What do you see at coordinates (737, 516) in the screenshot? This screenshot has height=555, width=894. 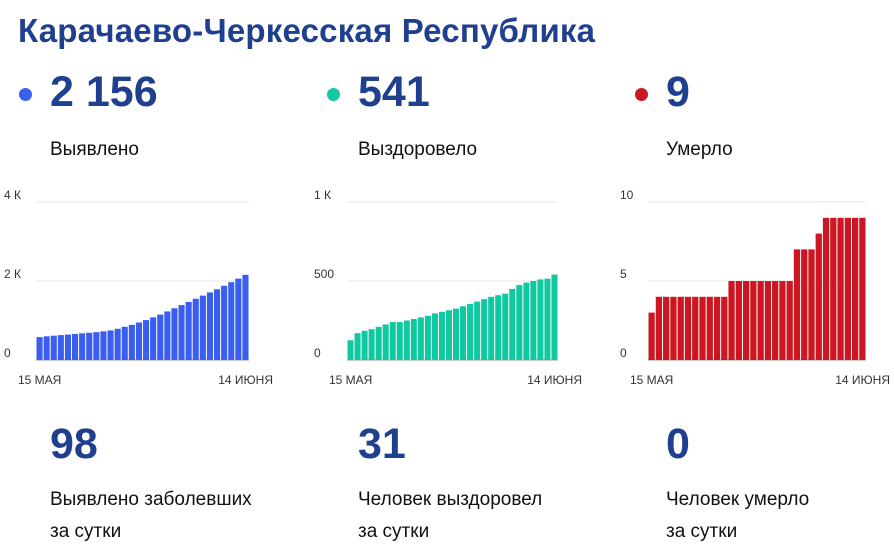 I see `deaths-daily-label: Человек умерло за сутки` at bounding box center [737, 516].